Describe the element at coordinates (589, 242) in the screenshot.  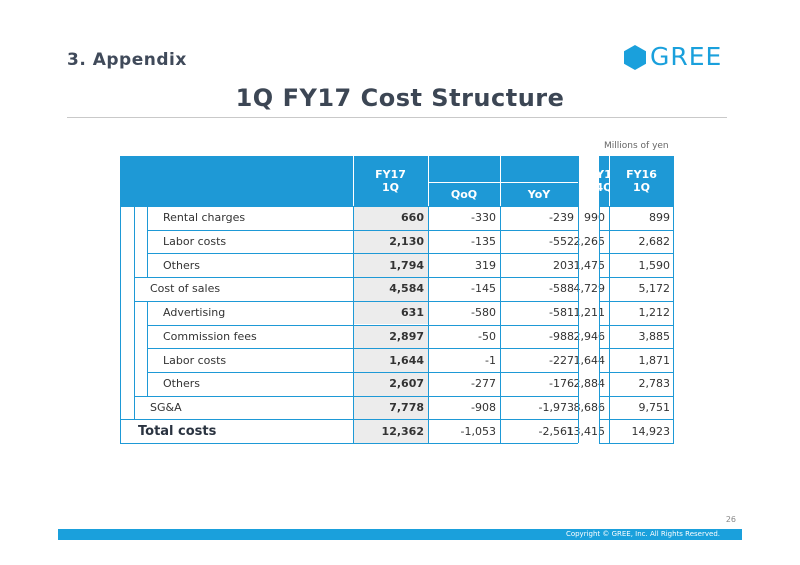
I see `cell-fy16-4q: 2,265` at that location.